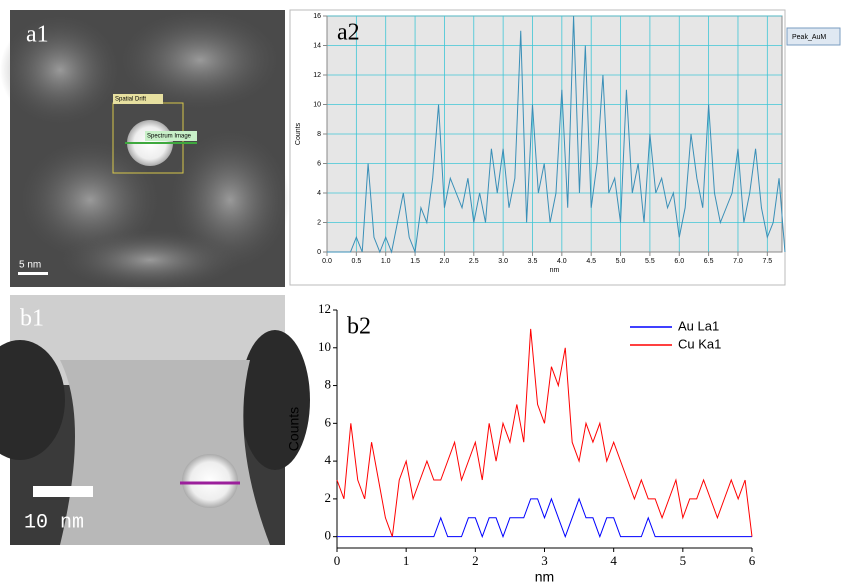  What do you see at coordinates (533, 261) in the screenshot?
I see `x-tick-label: 3.5` at bounding box center [533, 261].